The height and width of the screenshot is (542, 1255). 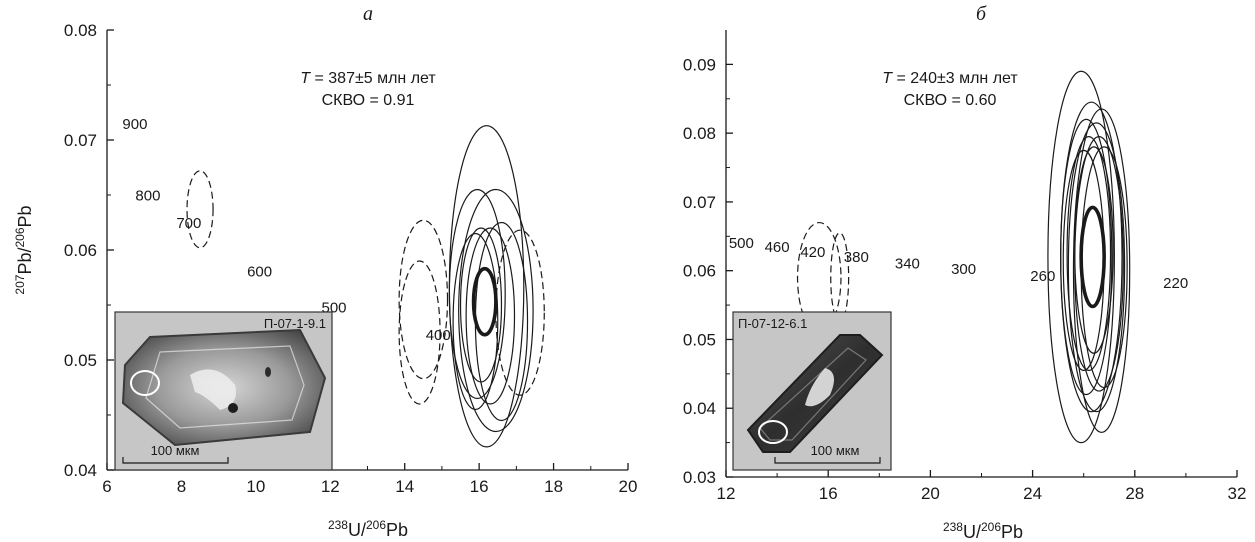 What do you see at coordinates (983, 531) in the screenshot?
I see `x-axis-title-b: 238U/206Pb` at bounding box center [983, 531].